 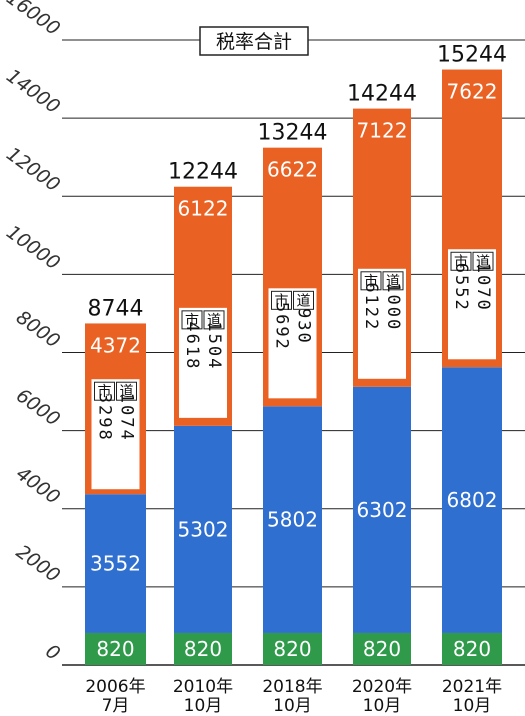 I want to click on breakdown-value: 1070, so click(x=483, y=287).